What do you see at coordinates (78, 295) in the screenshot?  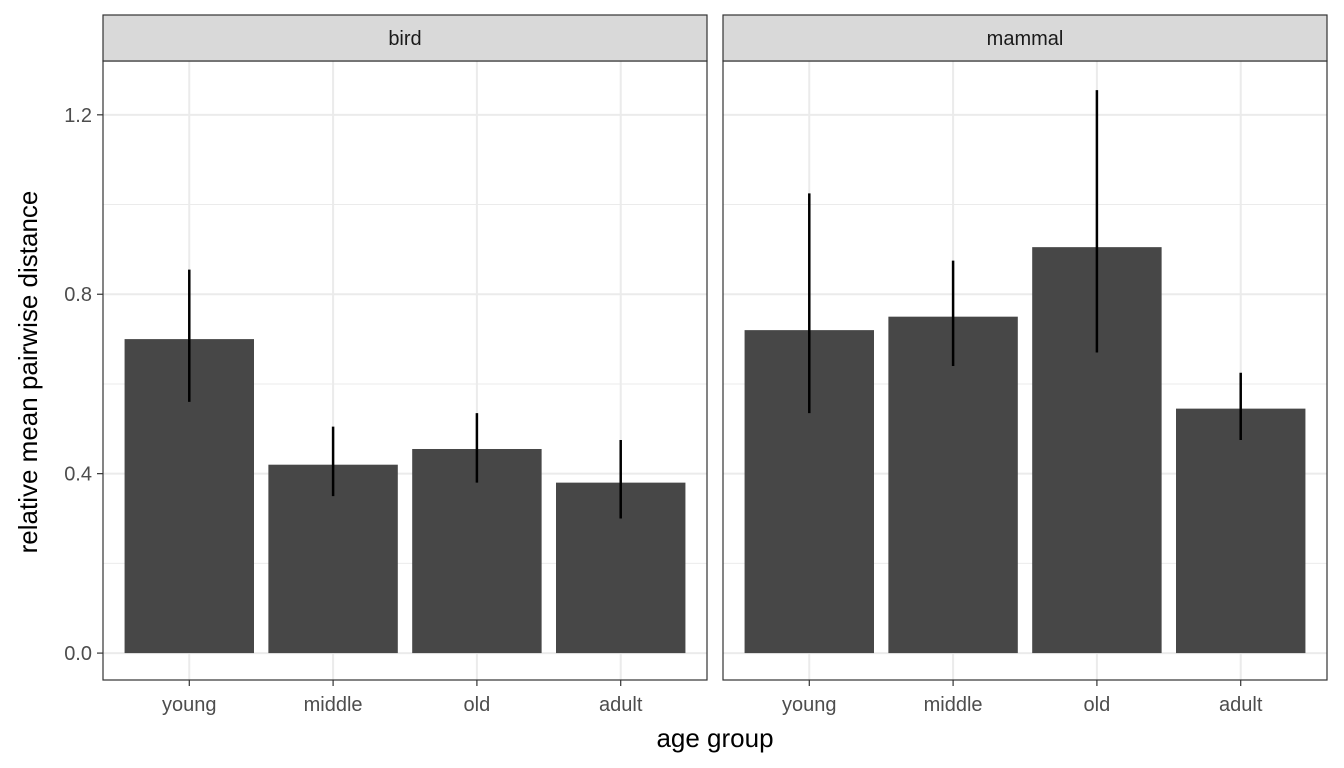 I see `y-tick-label: 0.8` at bounding box center [78, 295].